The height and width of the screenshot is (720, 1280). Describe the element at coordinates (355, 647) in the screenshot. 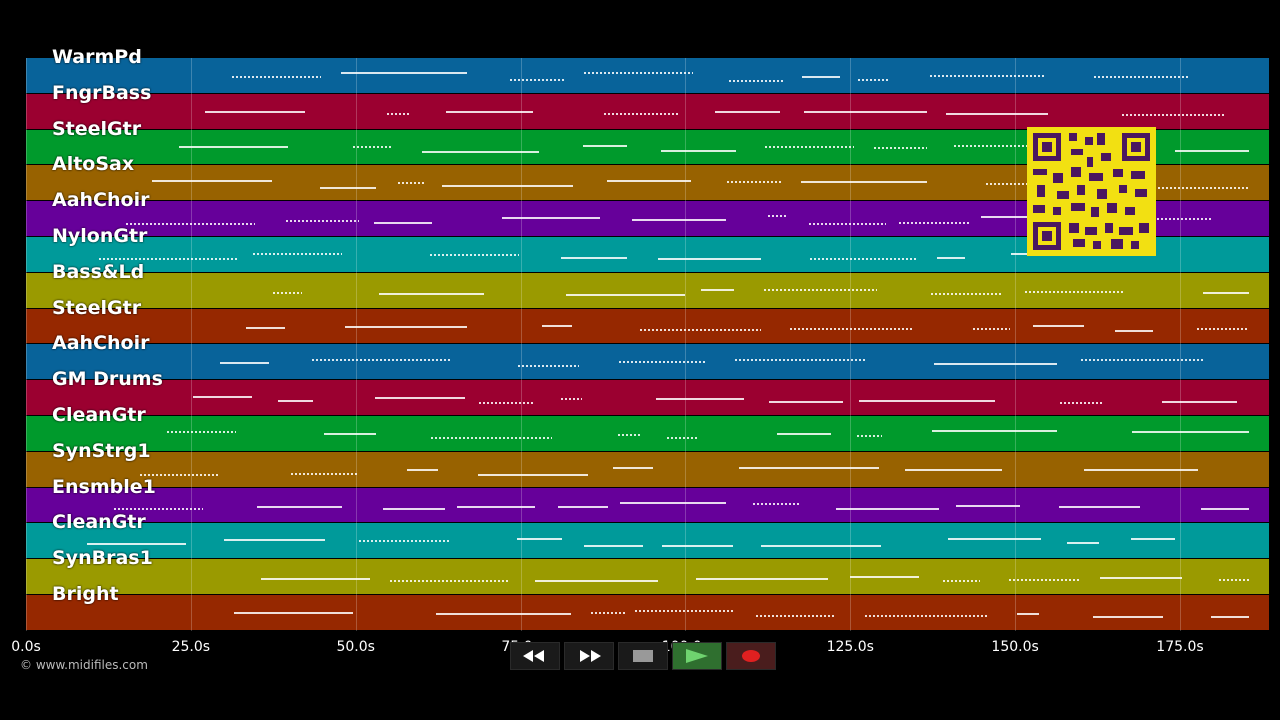

I see `tick-label: 50.0s` at that location.